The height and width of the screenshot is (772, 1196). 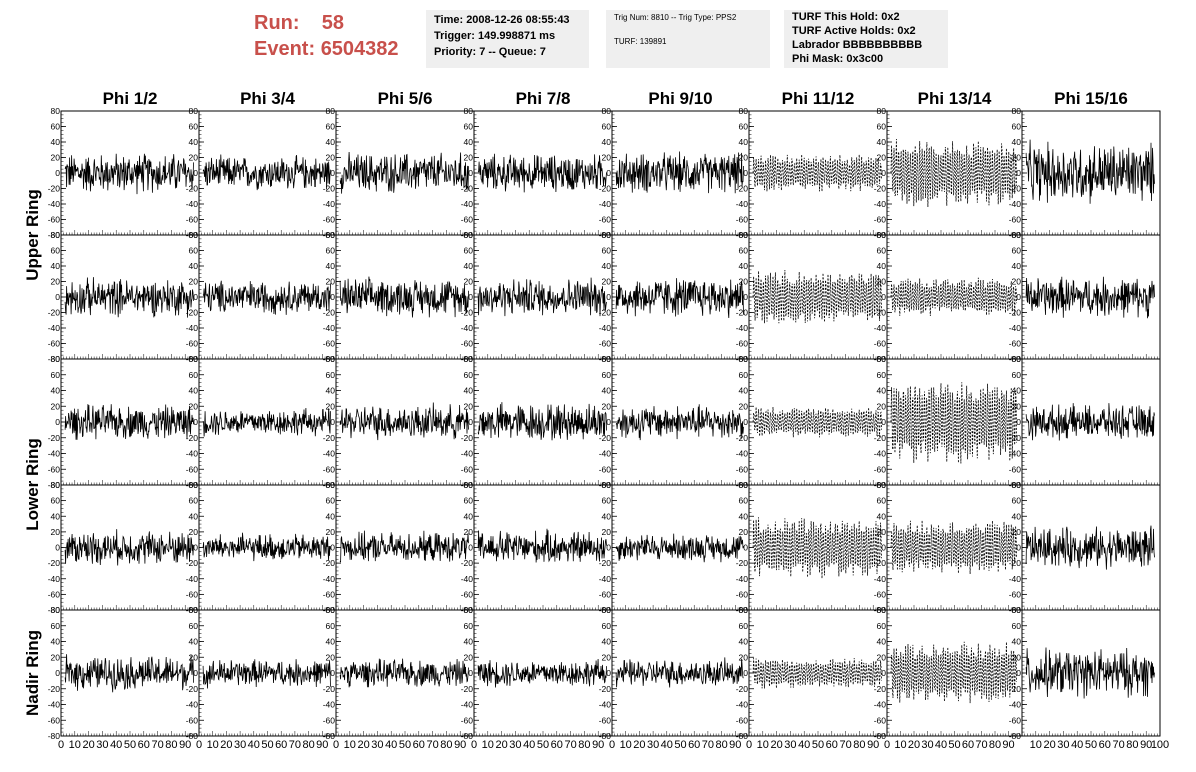 I want to click on column-title-6: Phi 11/12, so click(x=818, y=98).